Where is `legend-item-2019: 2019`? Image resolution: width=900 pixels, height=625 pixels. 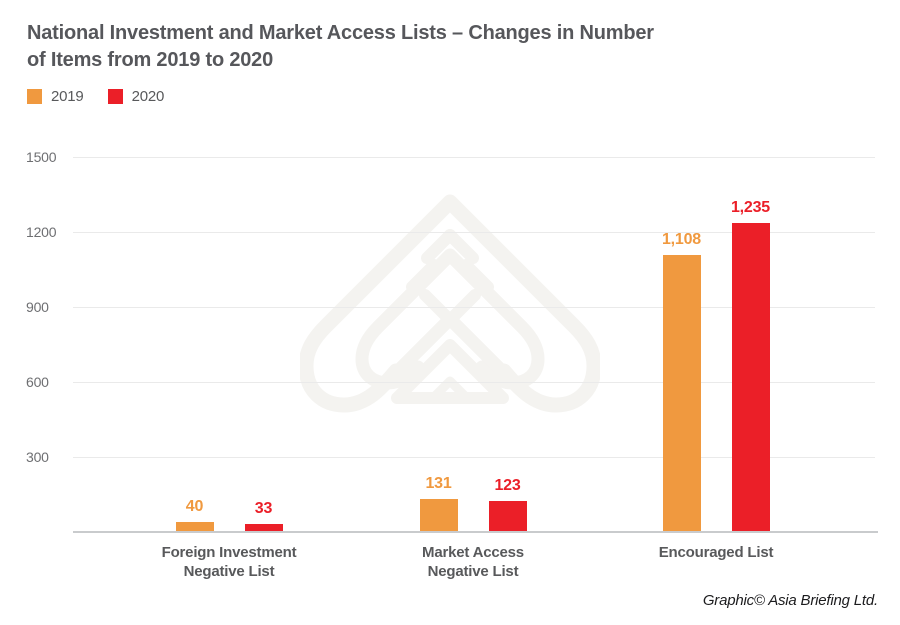 legend-item-2019: 2019 is located at coordinates (55, 96).